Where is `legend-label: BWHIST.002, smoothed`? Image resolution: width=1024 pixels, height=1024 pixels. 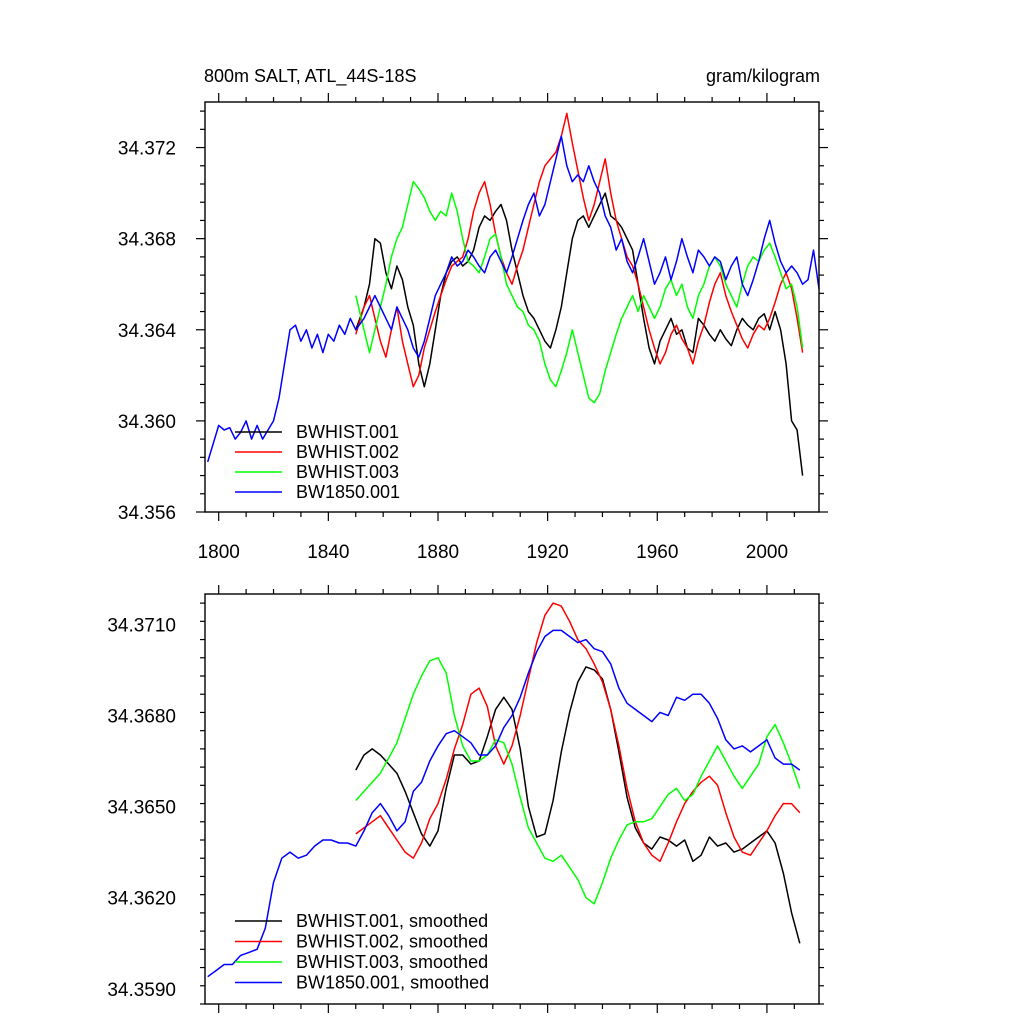 legend-label: BWHIST.002, smoothed is located at coordinates (392, 942).